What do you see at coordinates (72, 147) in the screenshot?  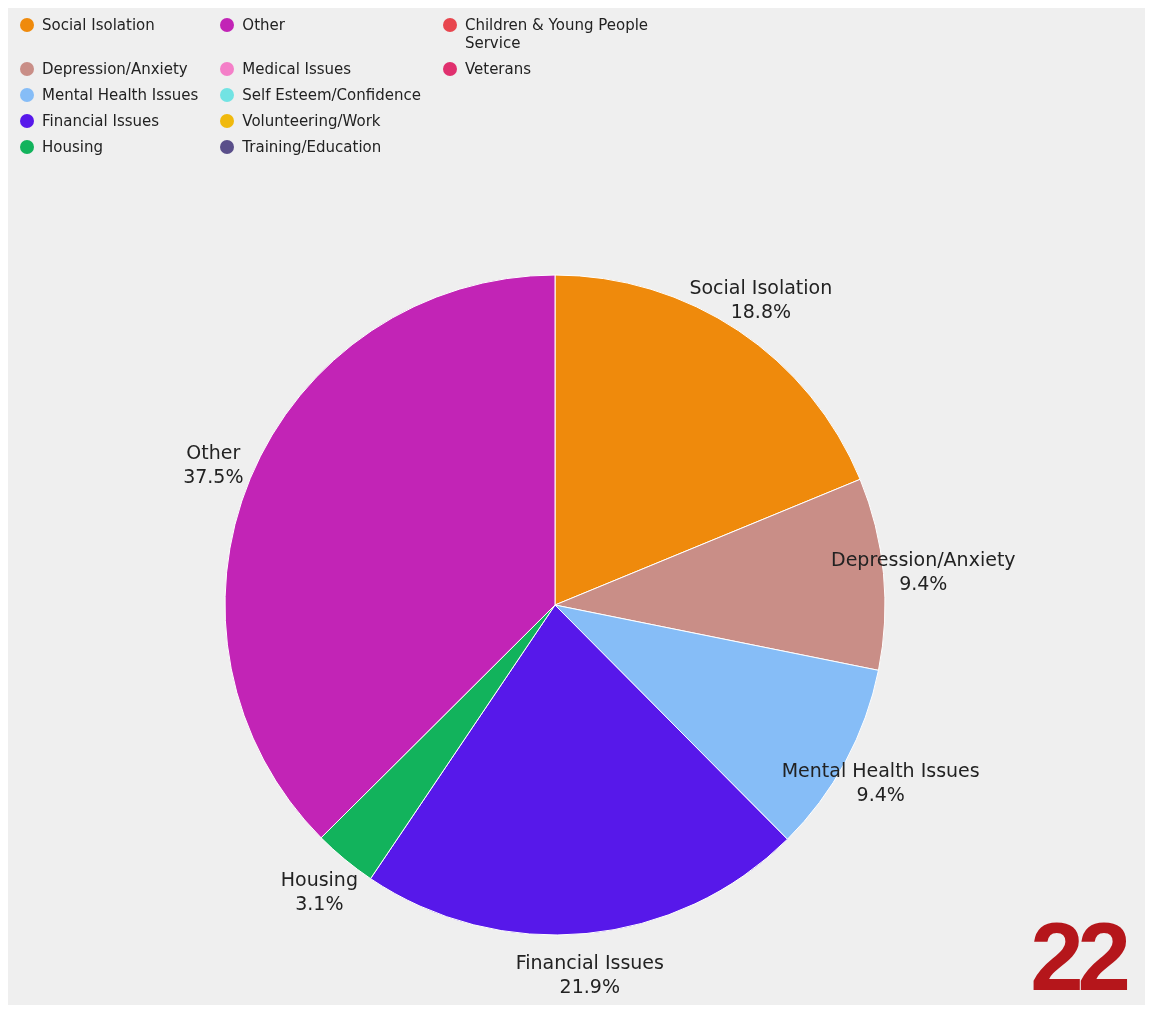 I see `legend-label: Housing` at bounding box center [72, 147].